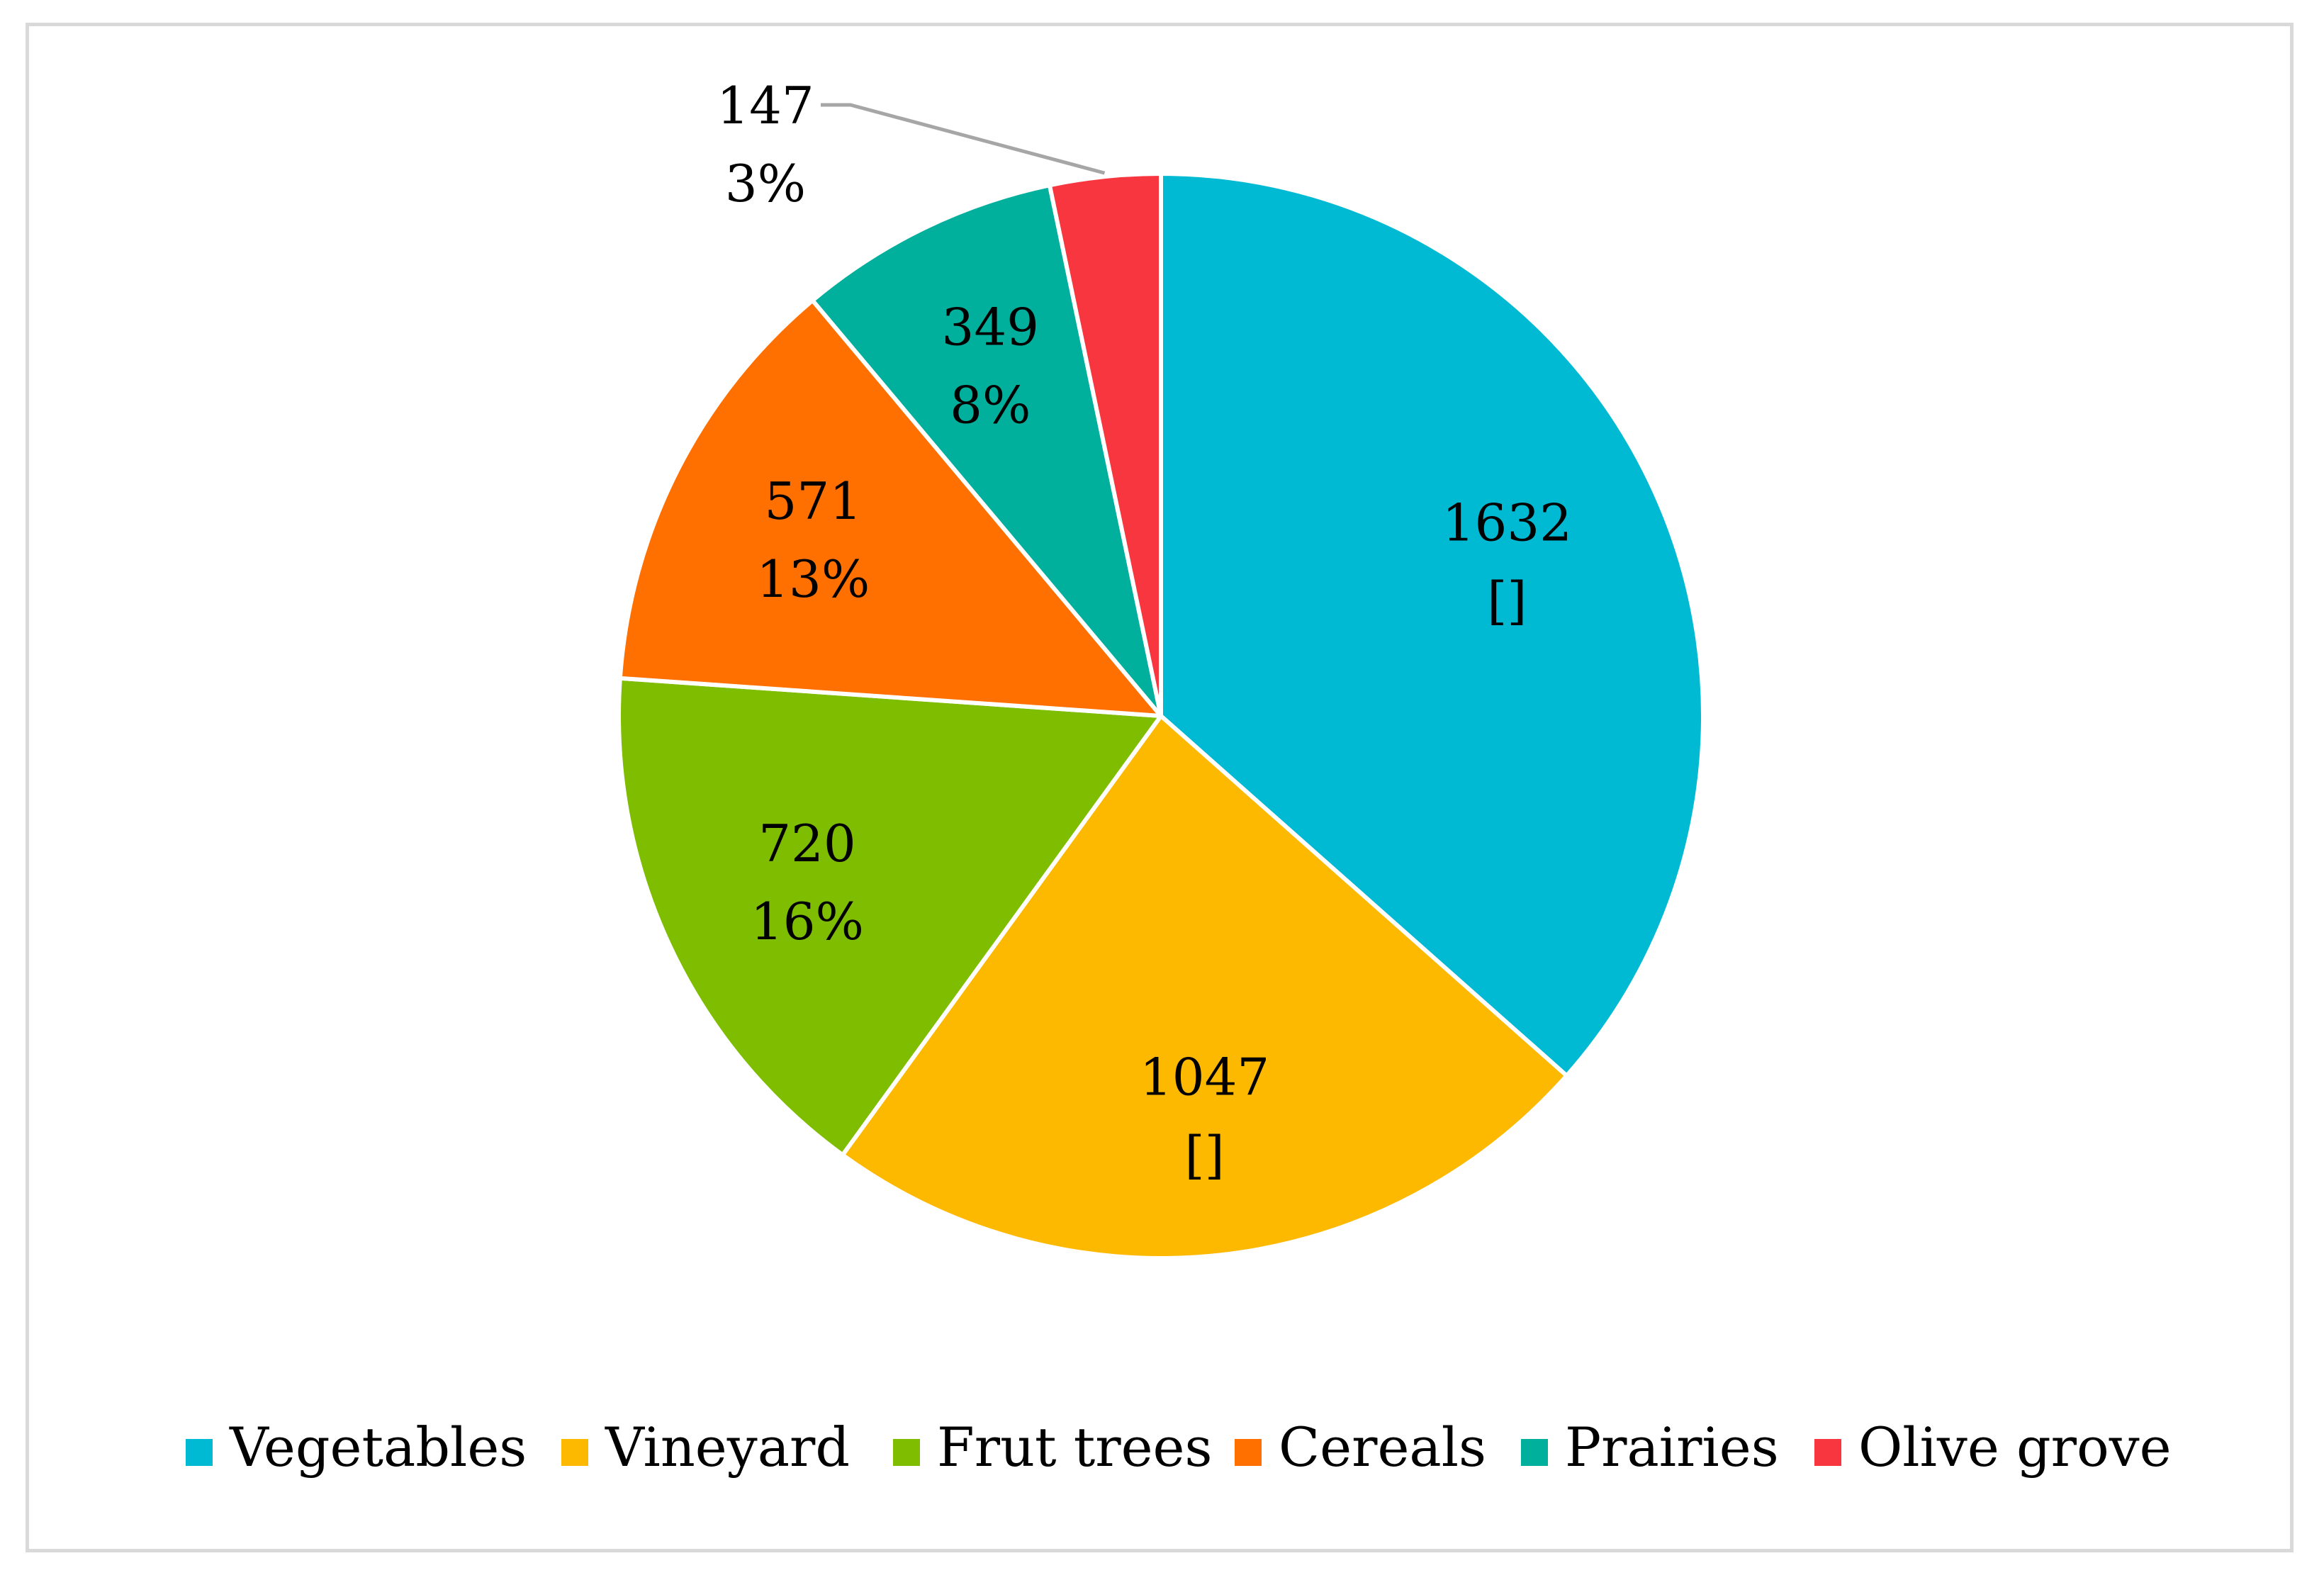  Describe the element at coordinates (813, 579) in the screenshot. I see `data-label-percent-cereals: 13%` at that location.